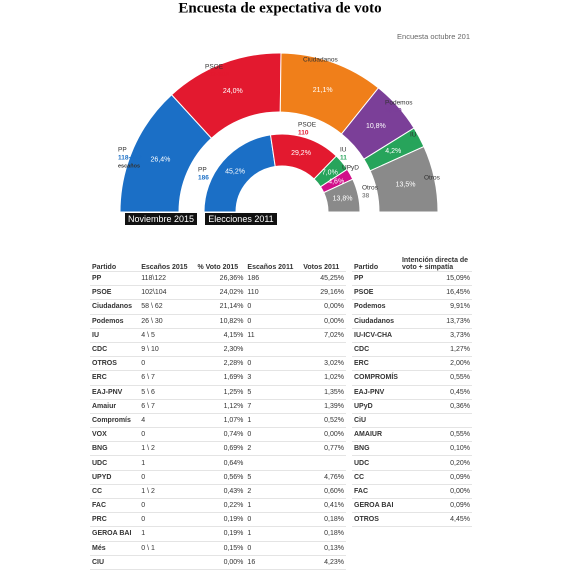 This screenshot has width=580, height=579. What do you see at coordinates (115, 435) in the screenshot?
I see `cell: VOX` at bounding box center [115, 435].